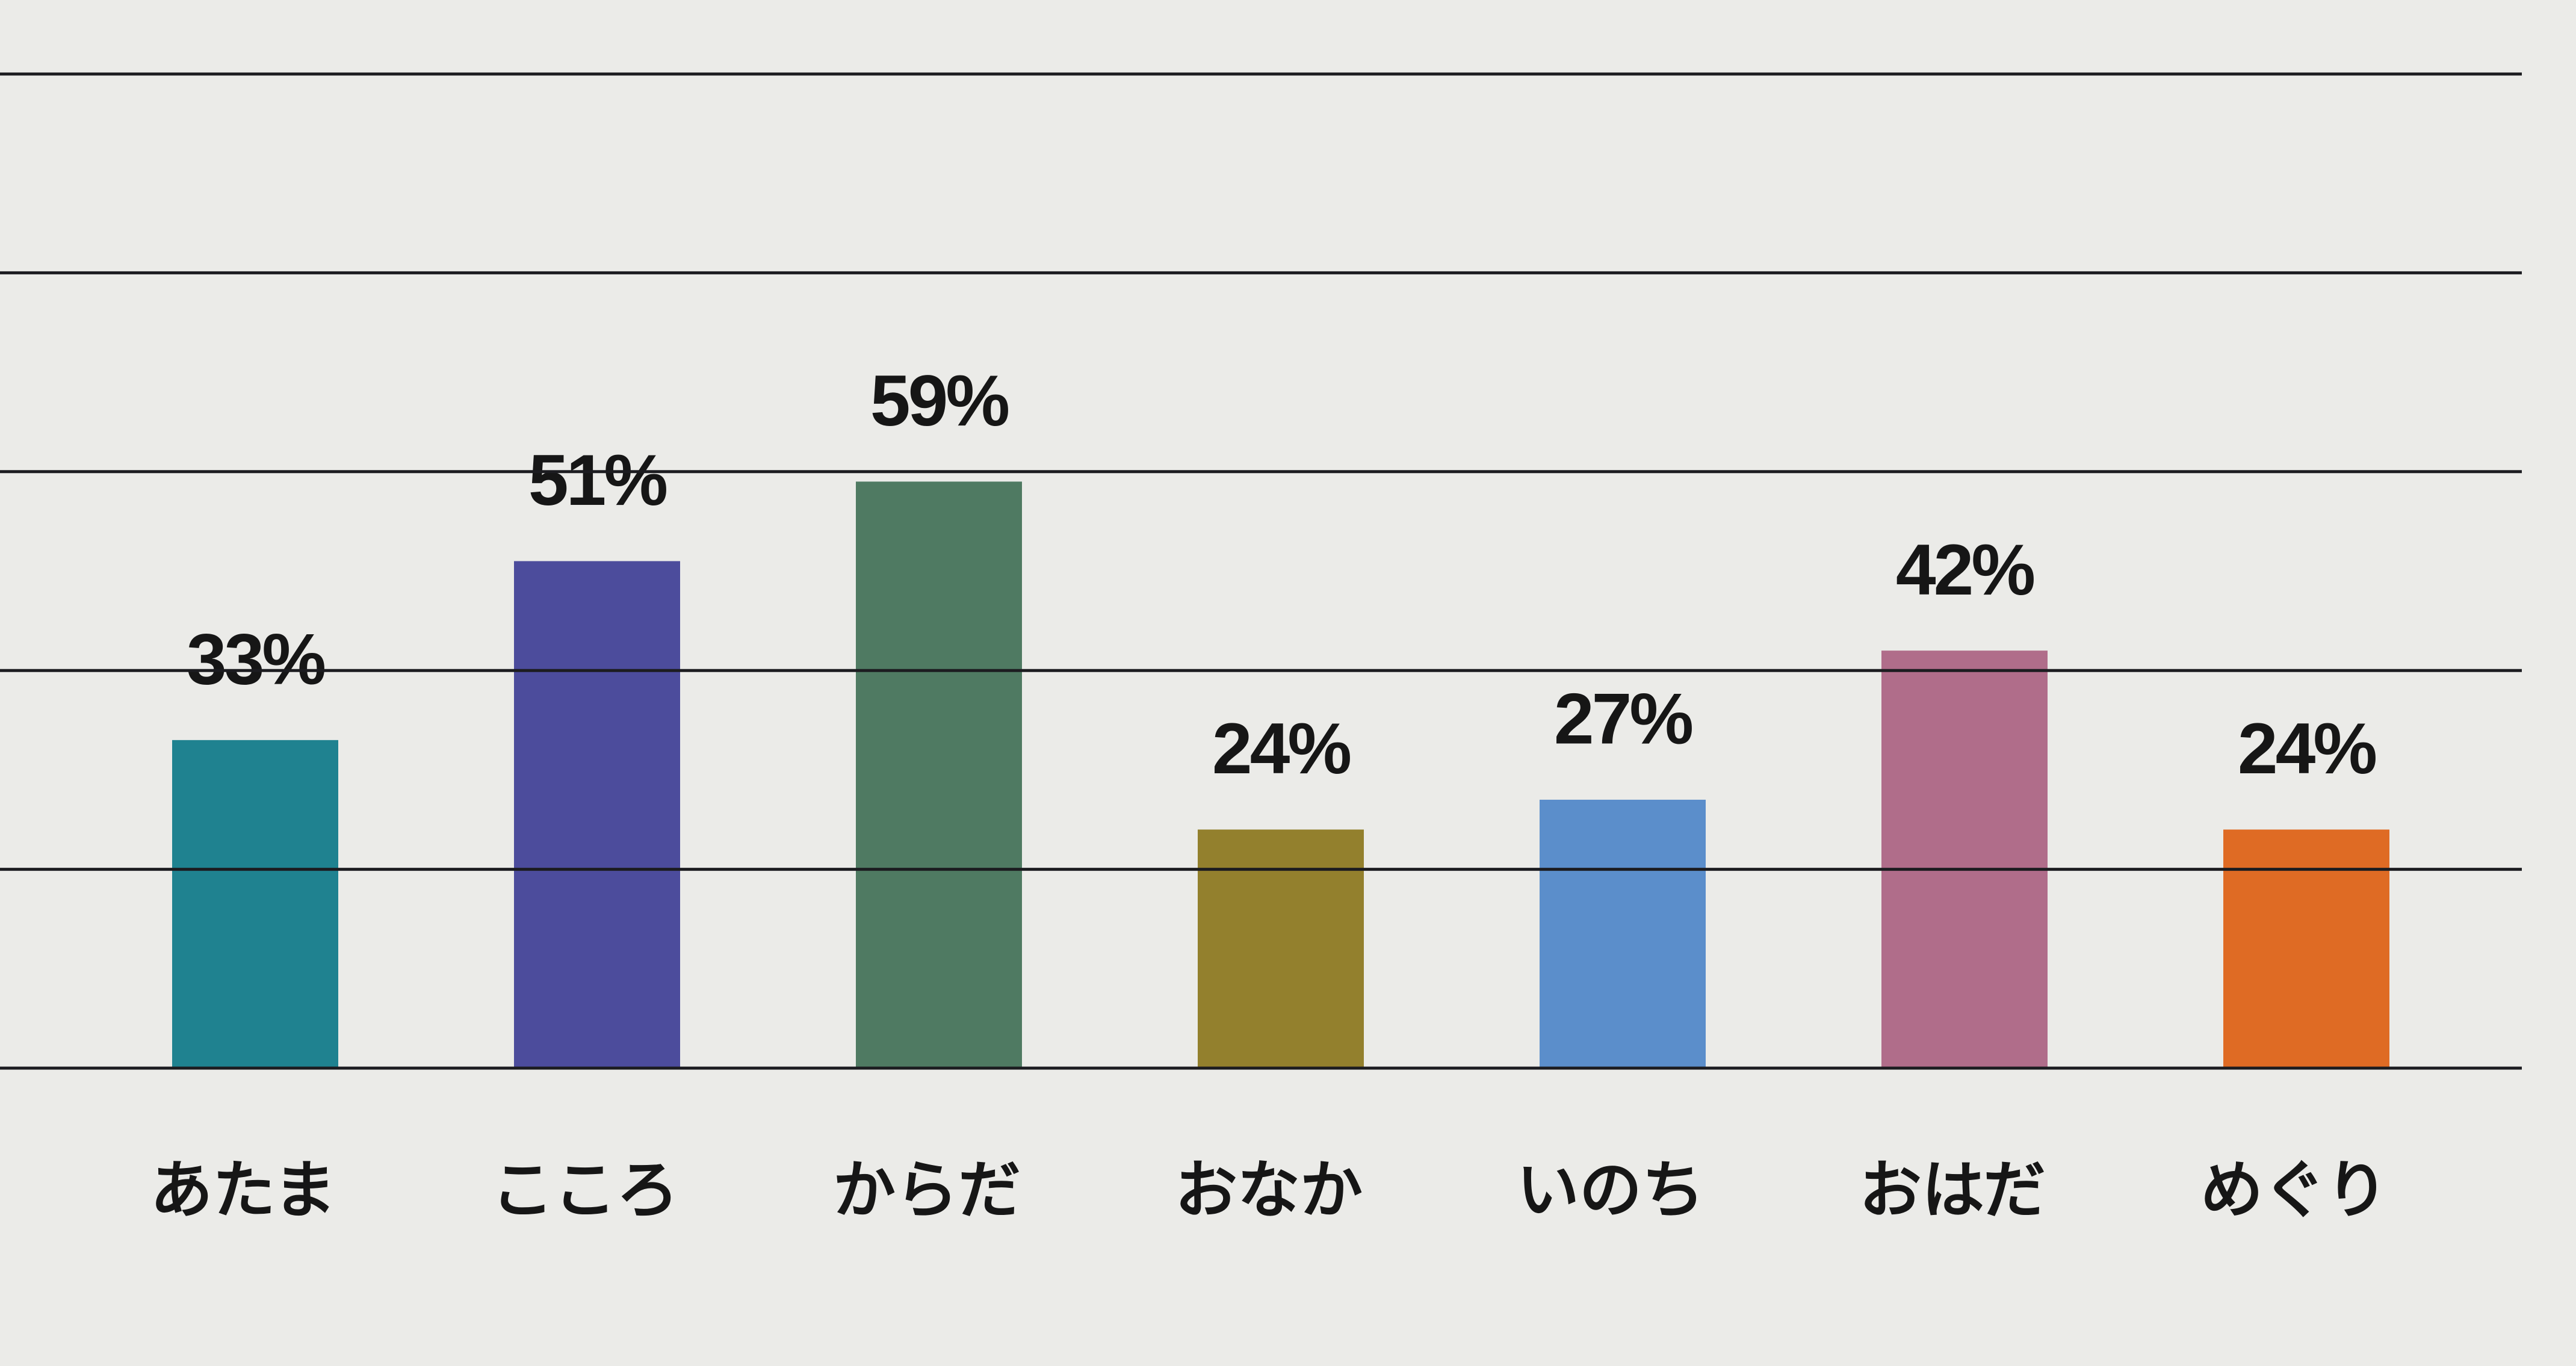 Image resolution: width=2576 pixels, height=1366 pixels. What do you see at coordinates (2294, 1189) in the screenshot?
I see `x-tick-label: めぐり` at bounding box center [2294, 1189].